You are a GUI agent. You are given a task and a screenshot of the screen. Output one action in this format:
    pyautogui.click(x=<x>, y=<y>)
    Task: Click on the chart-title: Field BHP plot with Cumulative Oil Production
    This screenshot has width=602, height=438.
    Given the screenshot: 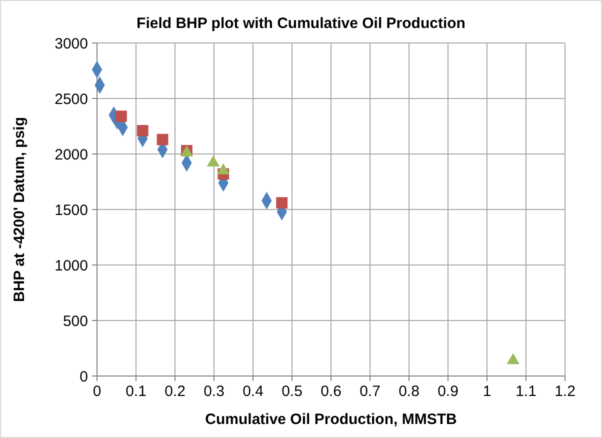 What is the action you would take?
    pyautogui.click(x=301, y=23)
    